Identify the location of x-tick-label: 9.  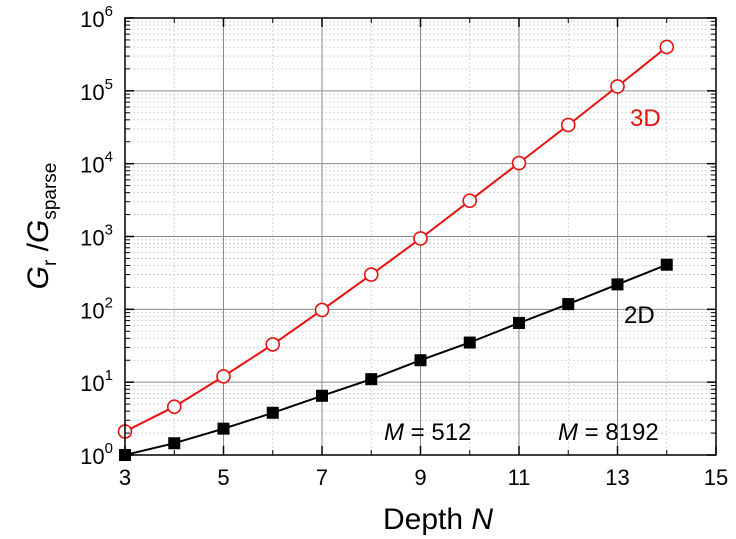
(420, 477).